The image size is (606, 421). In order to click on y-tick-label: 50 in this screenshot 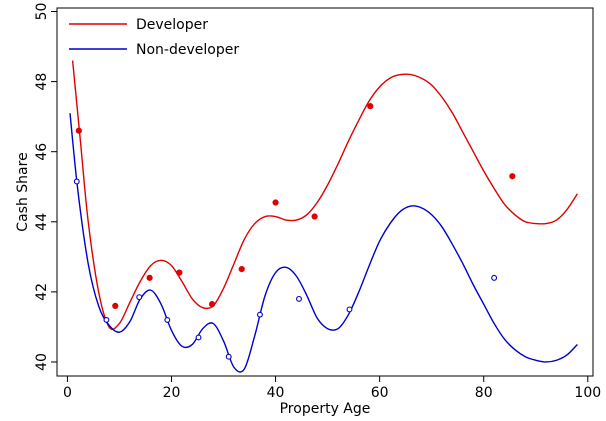, I will do `click(42, 12)`.